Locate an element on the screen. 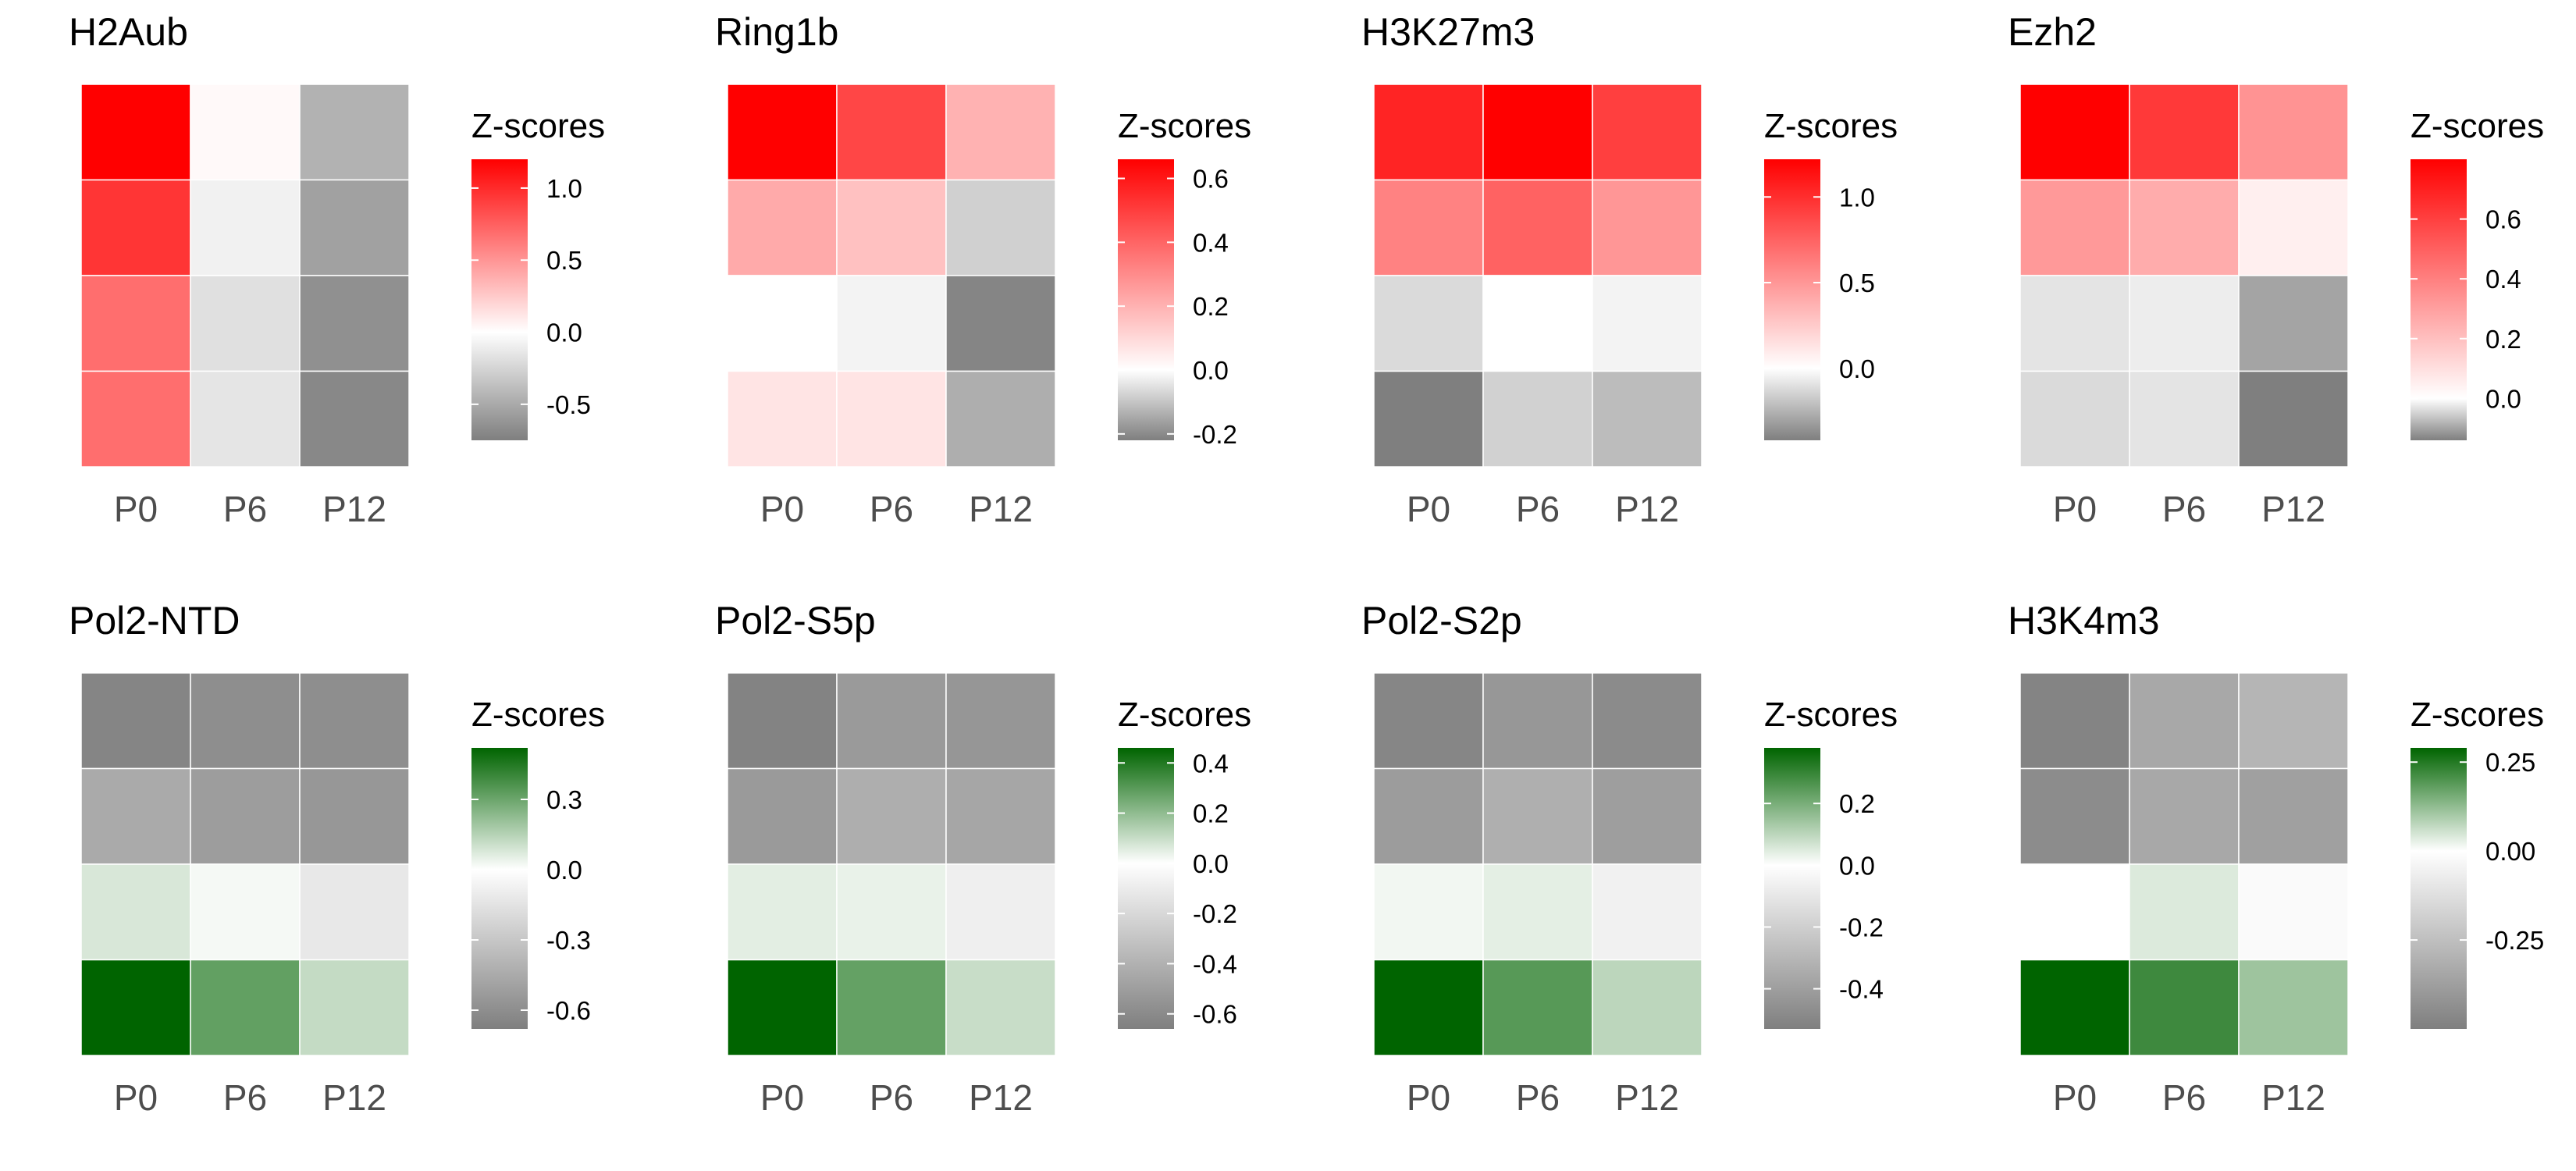 This screenshot has height=1171, width=2576. heatmap-panel-4: Pol2-NTD P0 P6 P12 Z-scores 0.3 0.0 -0.3 -0.6 is located at coordinates (337, 858).